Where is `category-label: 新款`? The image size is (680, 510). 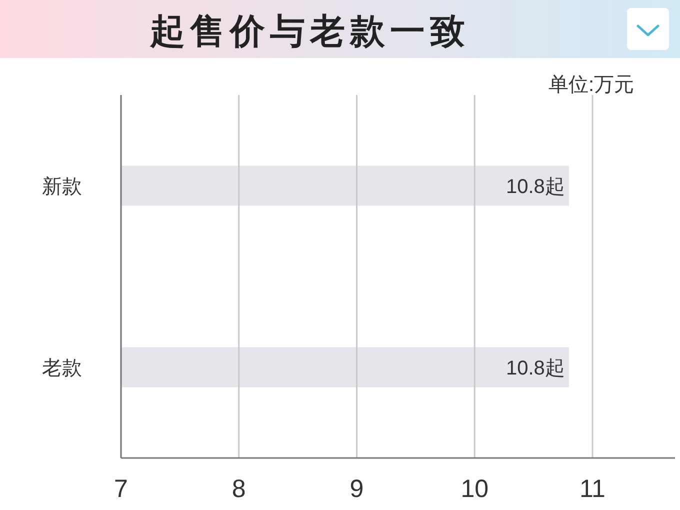
category-label: 新款 is located at coordinates (62, 187).